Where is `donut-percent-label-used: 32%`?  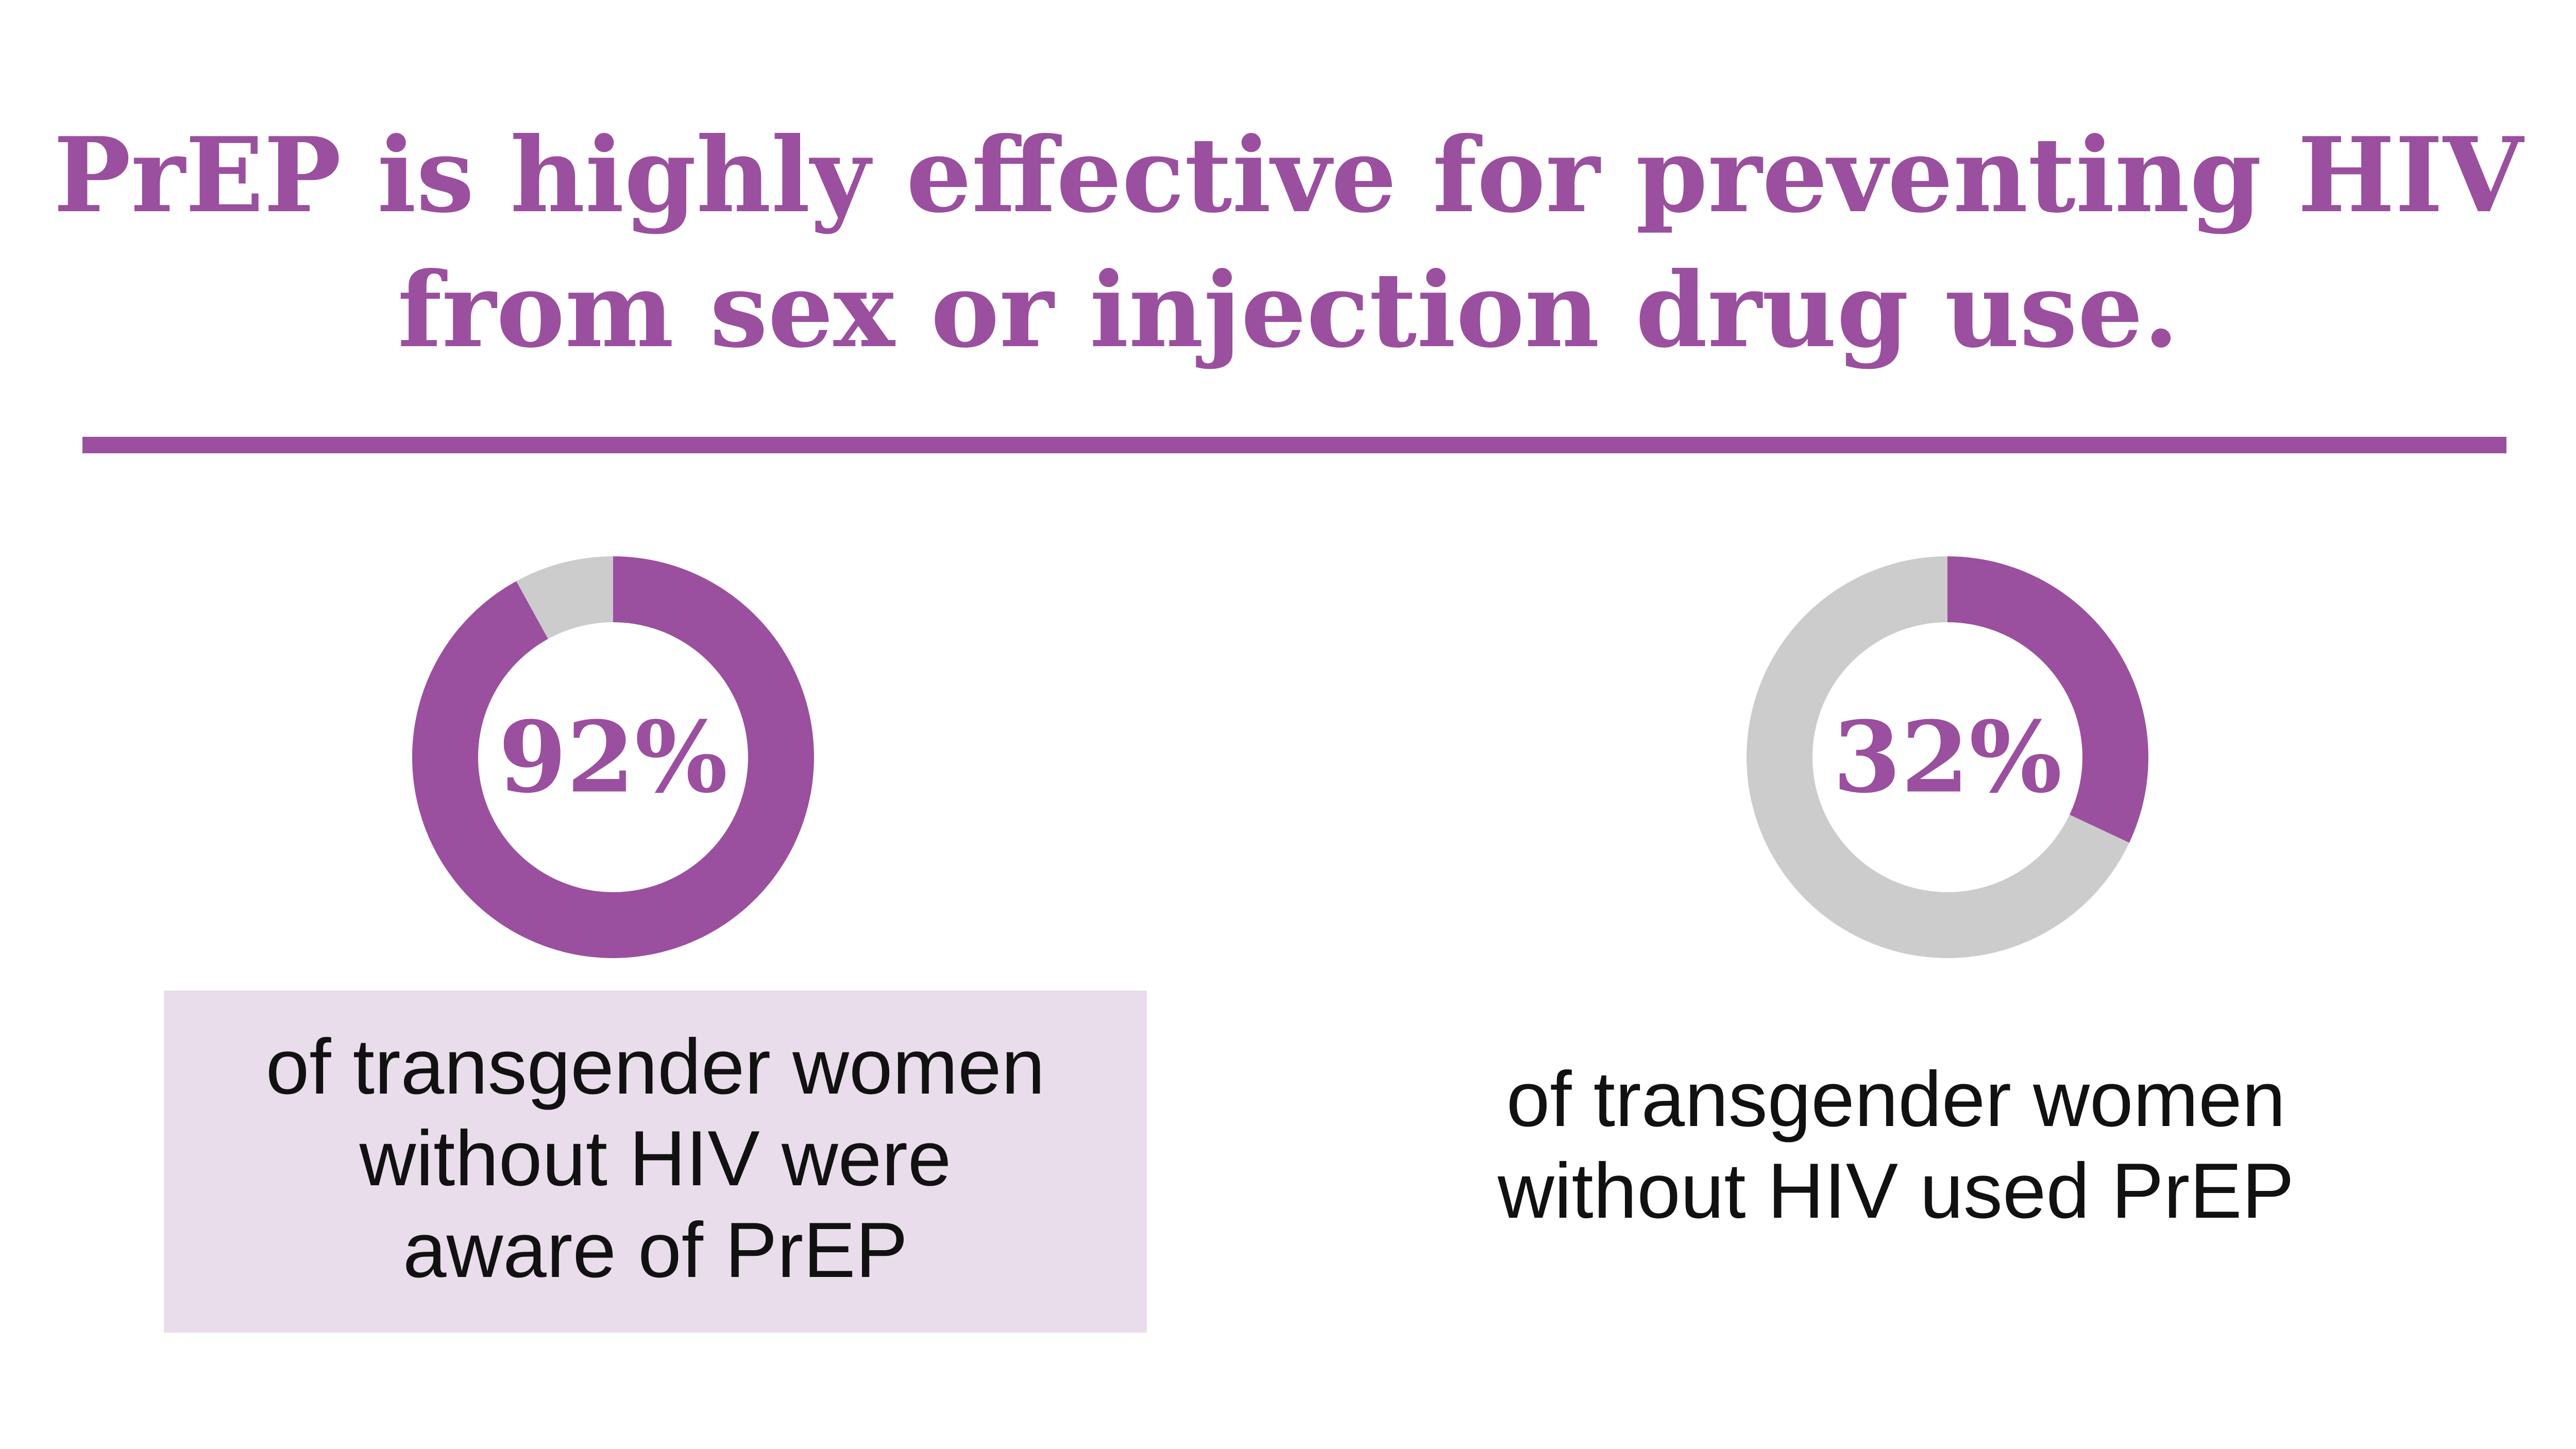
donut-percent-label-used: 32% is located at coordinates (1947, 757).